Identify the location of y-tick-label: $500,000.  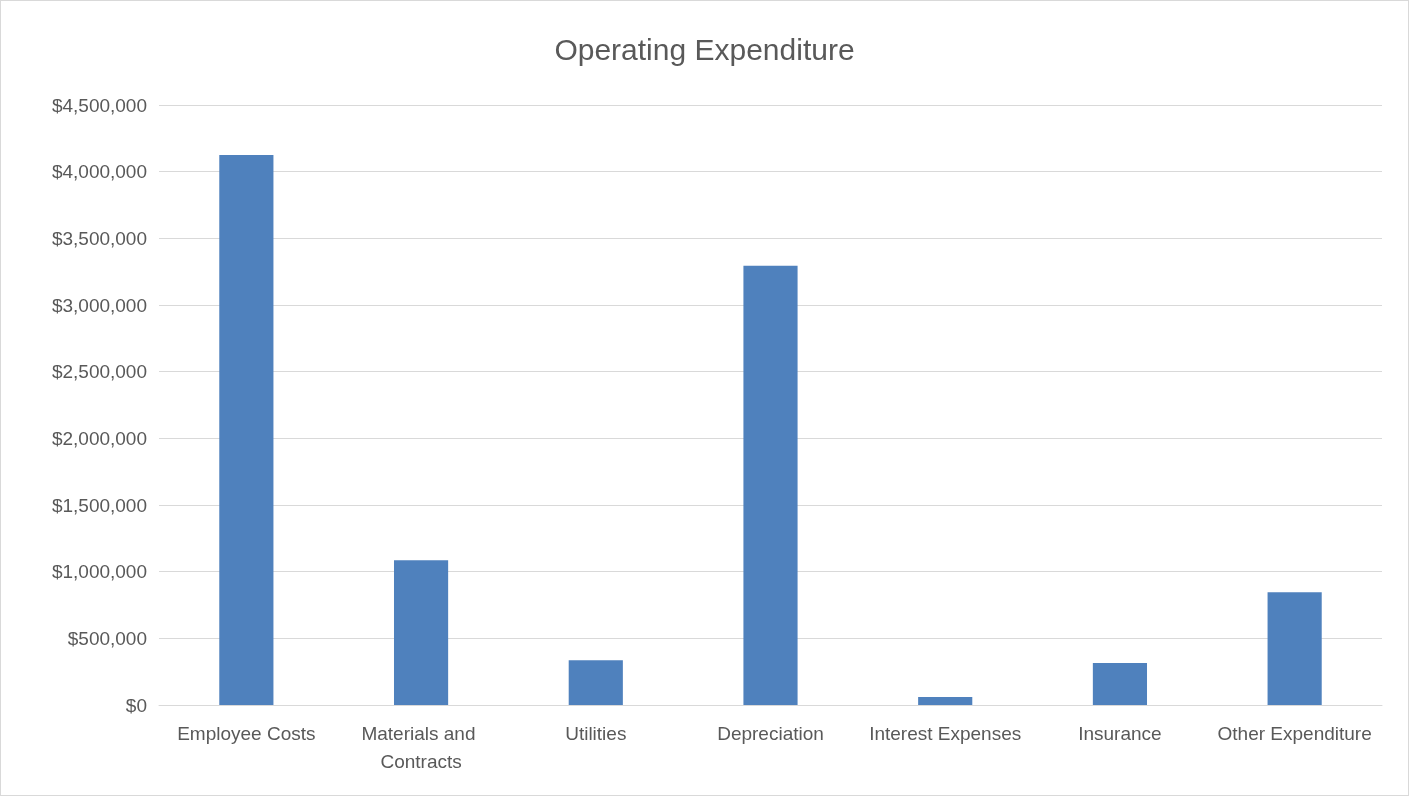
(107, 638).